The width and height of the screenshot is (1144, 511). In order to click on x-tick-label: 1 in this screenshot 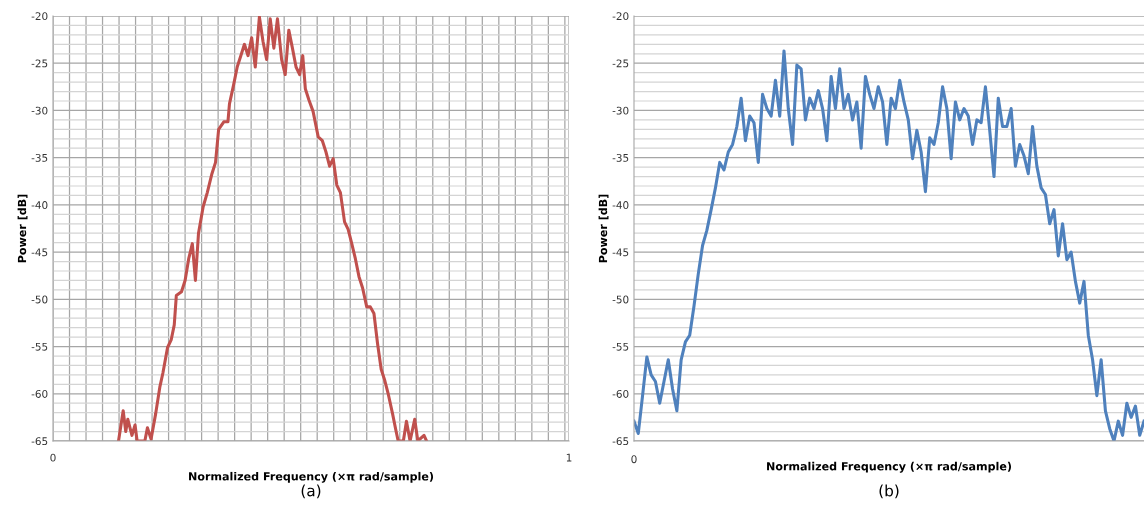, I will do `click(569, 457)`.